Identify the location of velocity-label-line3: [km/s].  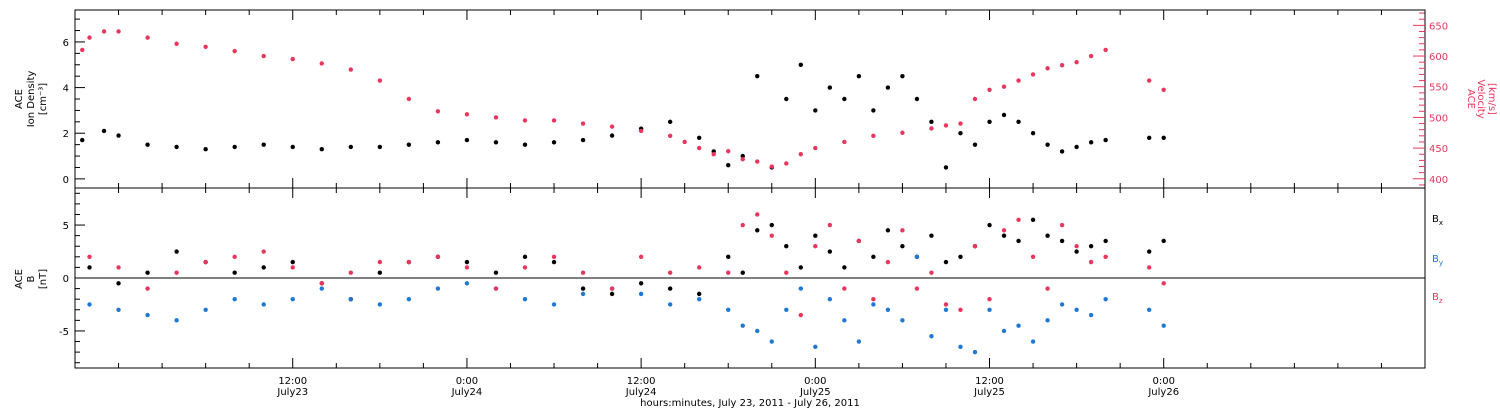
(1491, 99).